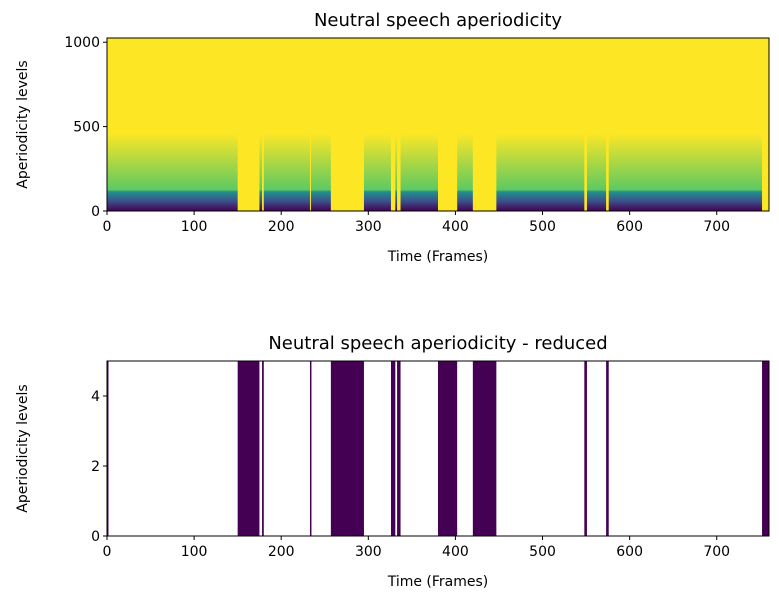 Image resolution: width=779 pixels, height=601 pixels. What do you see at coordinates (95, 397) in the screenshot?
I see `y-tick-label: 4` at bounding box center [95, 397].